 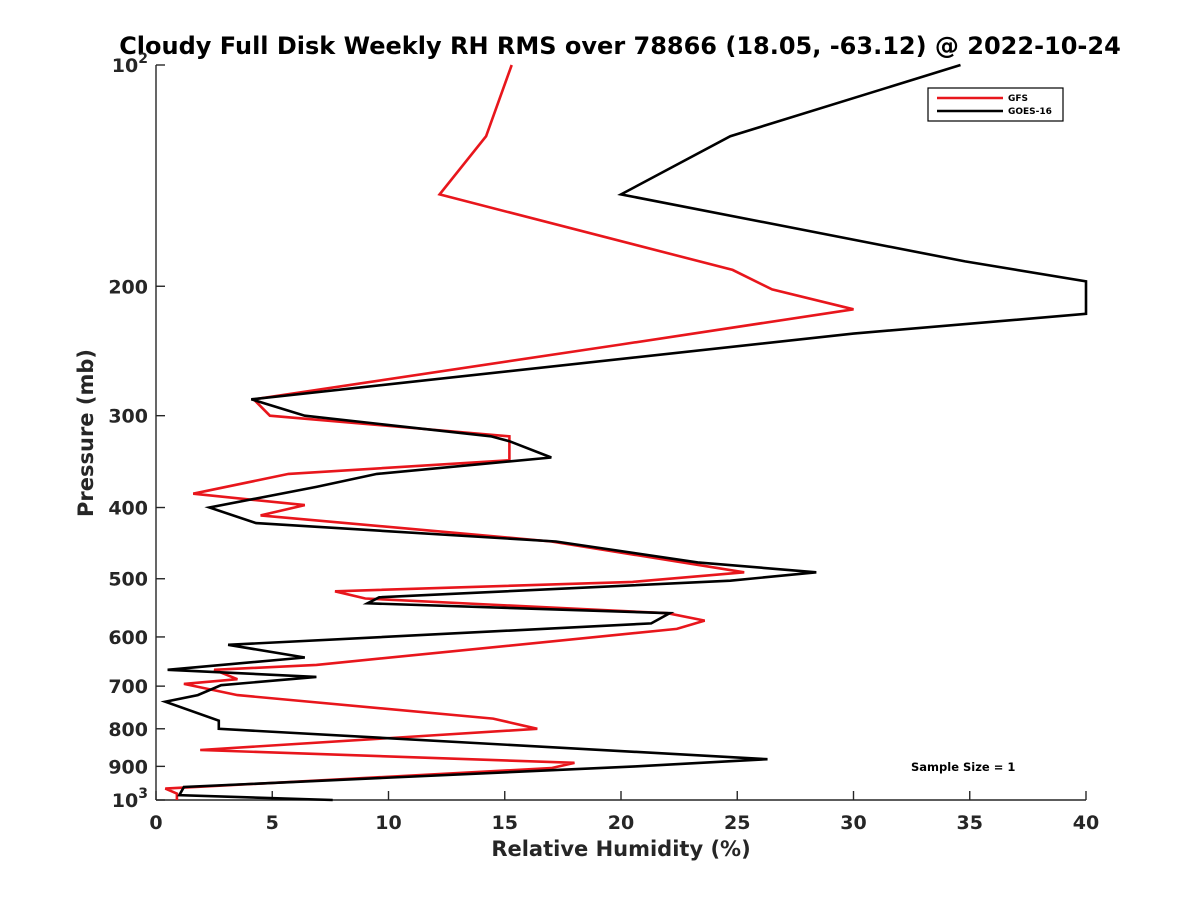 What do you see at coordinates (128, 687) in the screenshot?
I see `y-tick-label: 700` at bounding box center [128, 687].